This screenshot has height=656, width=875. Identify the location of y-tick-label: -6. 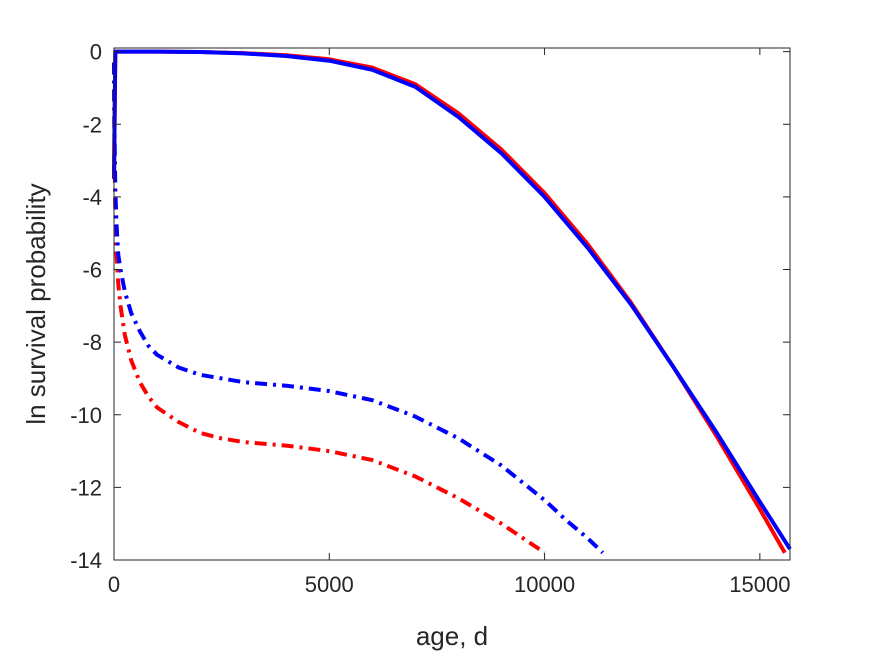
(92, 270).